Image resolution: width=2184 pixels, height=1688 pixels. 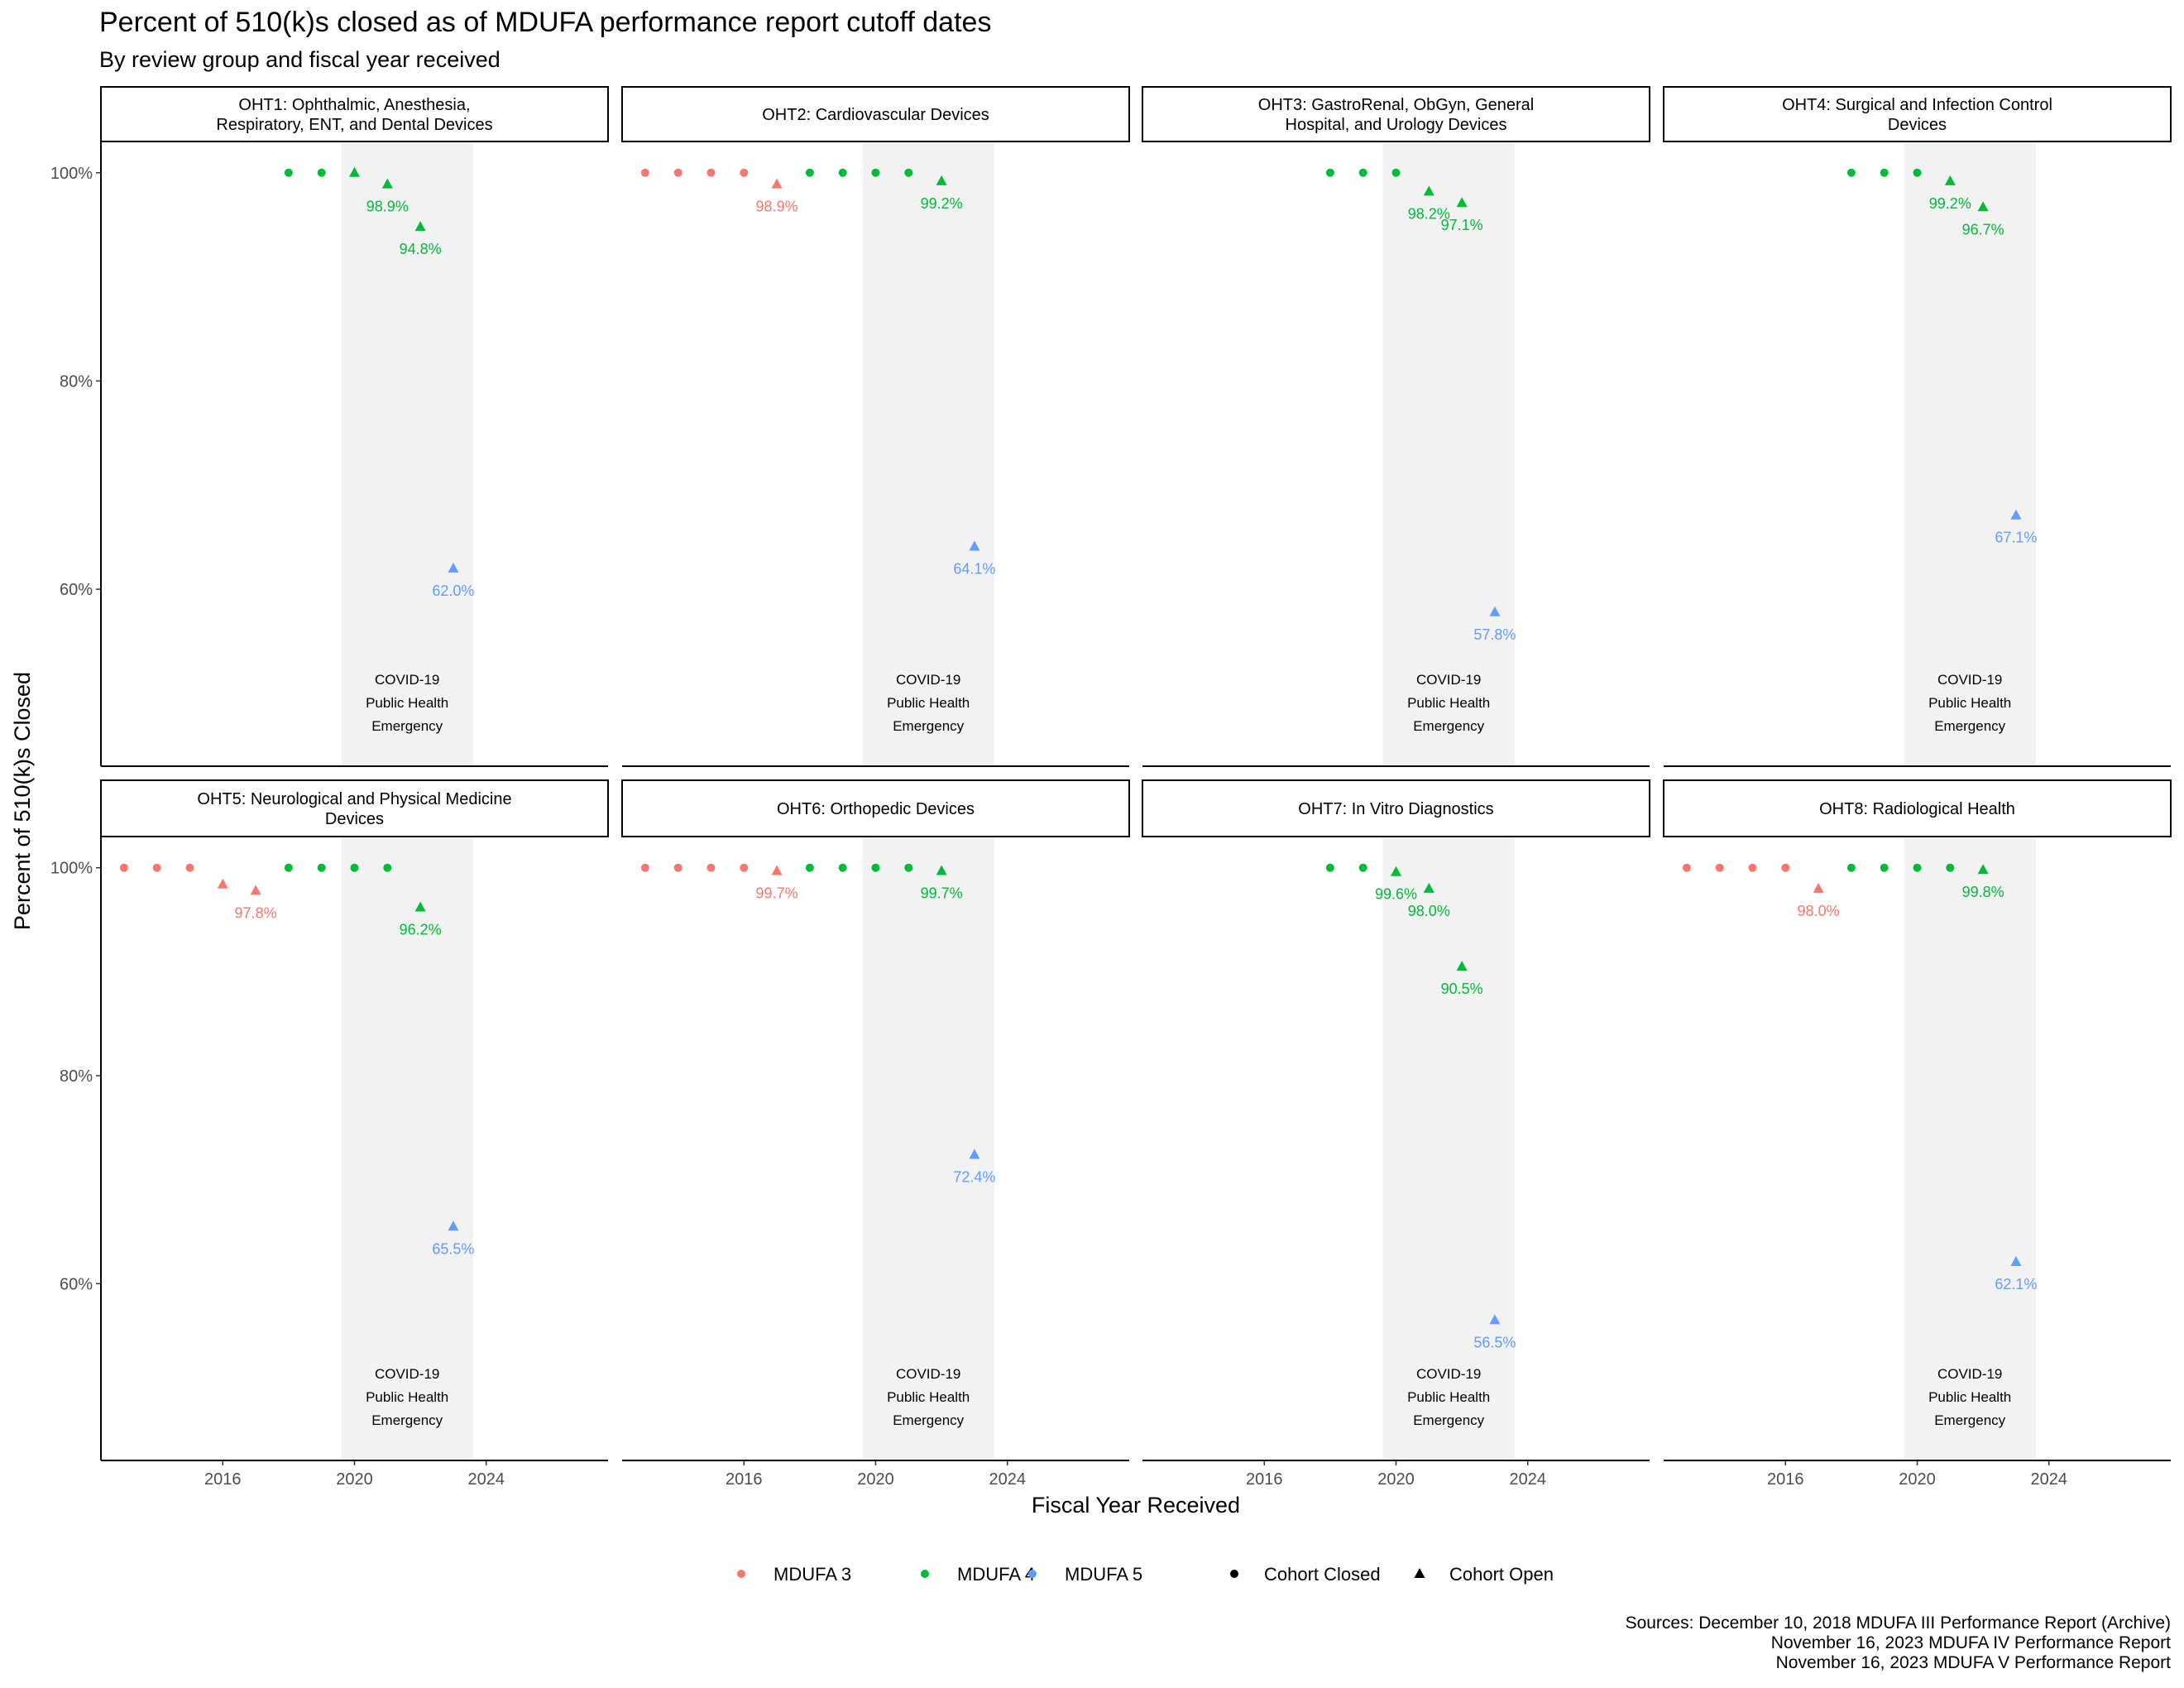 What do you see at coordinates (1396, 125) in the screenshot?
I see `panel-title: Hospital, and Urology Devices` at bounding box center [1396, 125].